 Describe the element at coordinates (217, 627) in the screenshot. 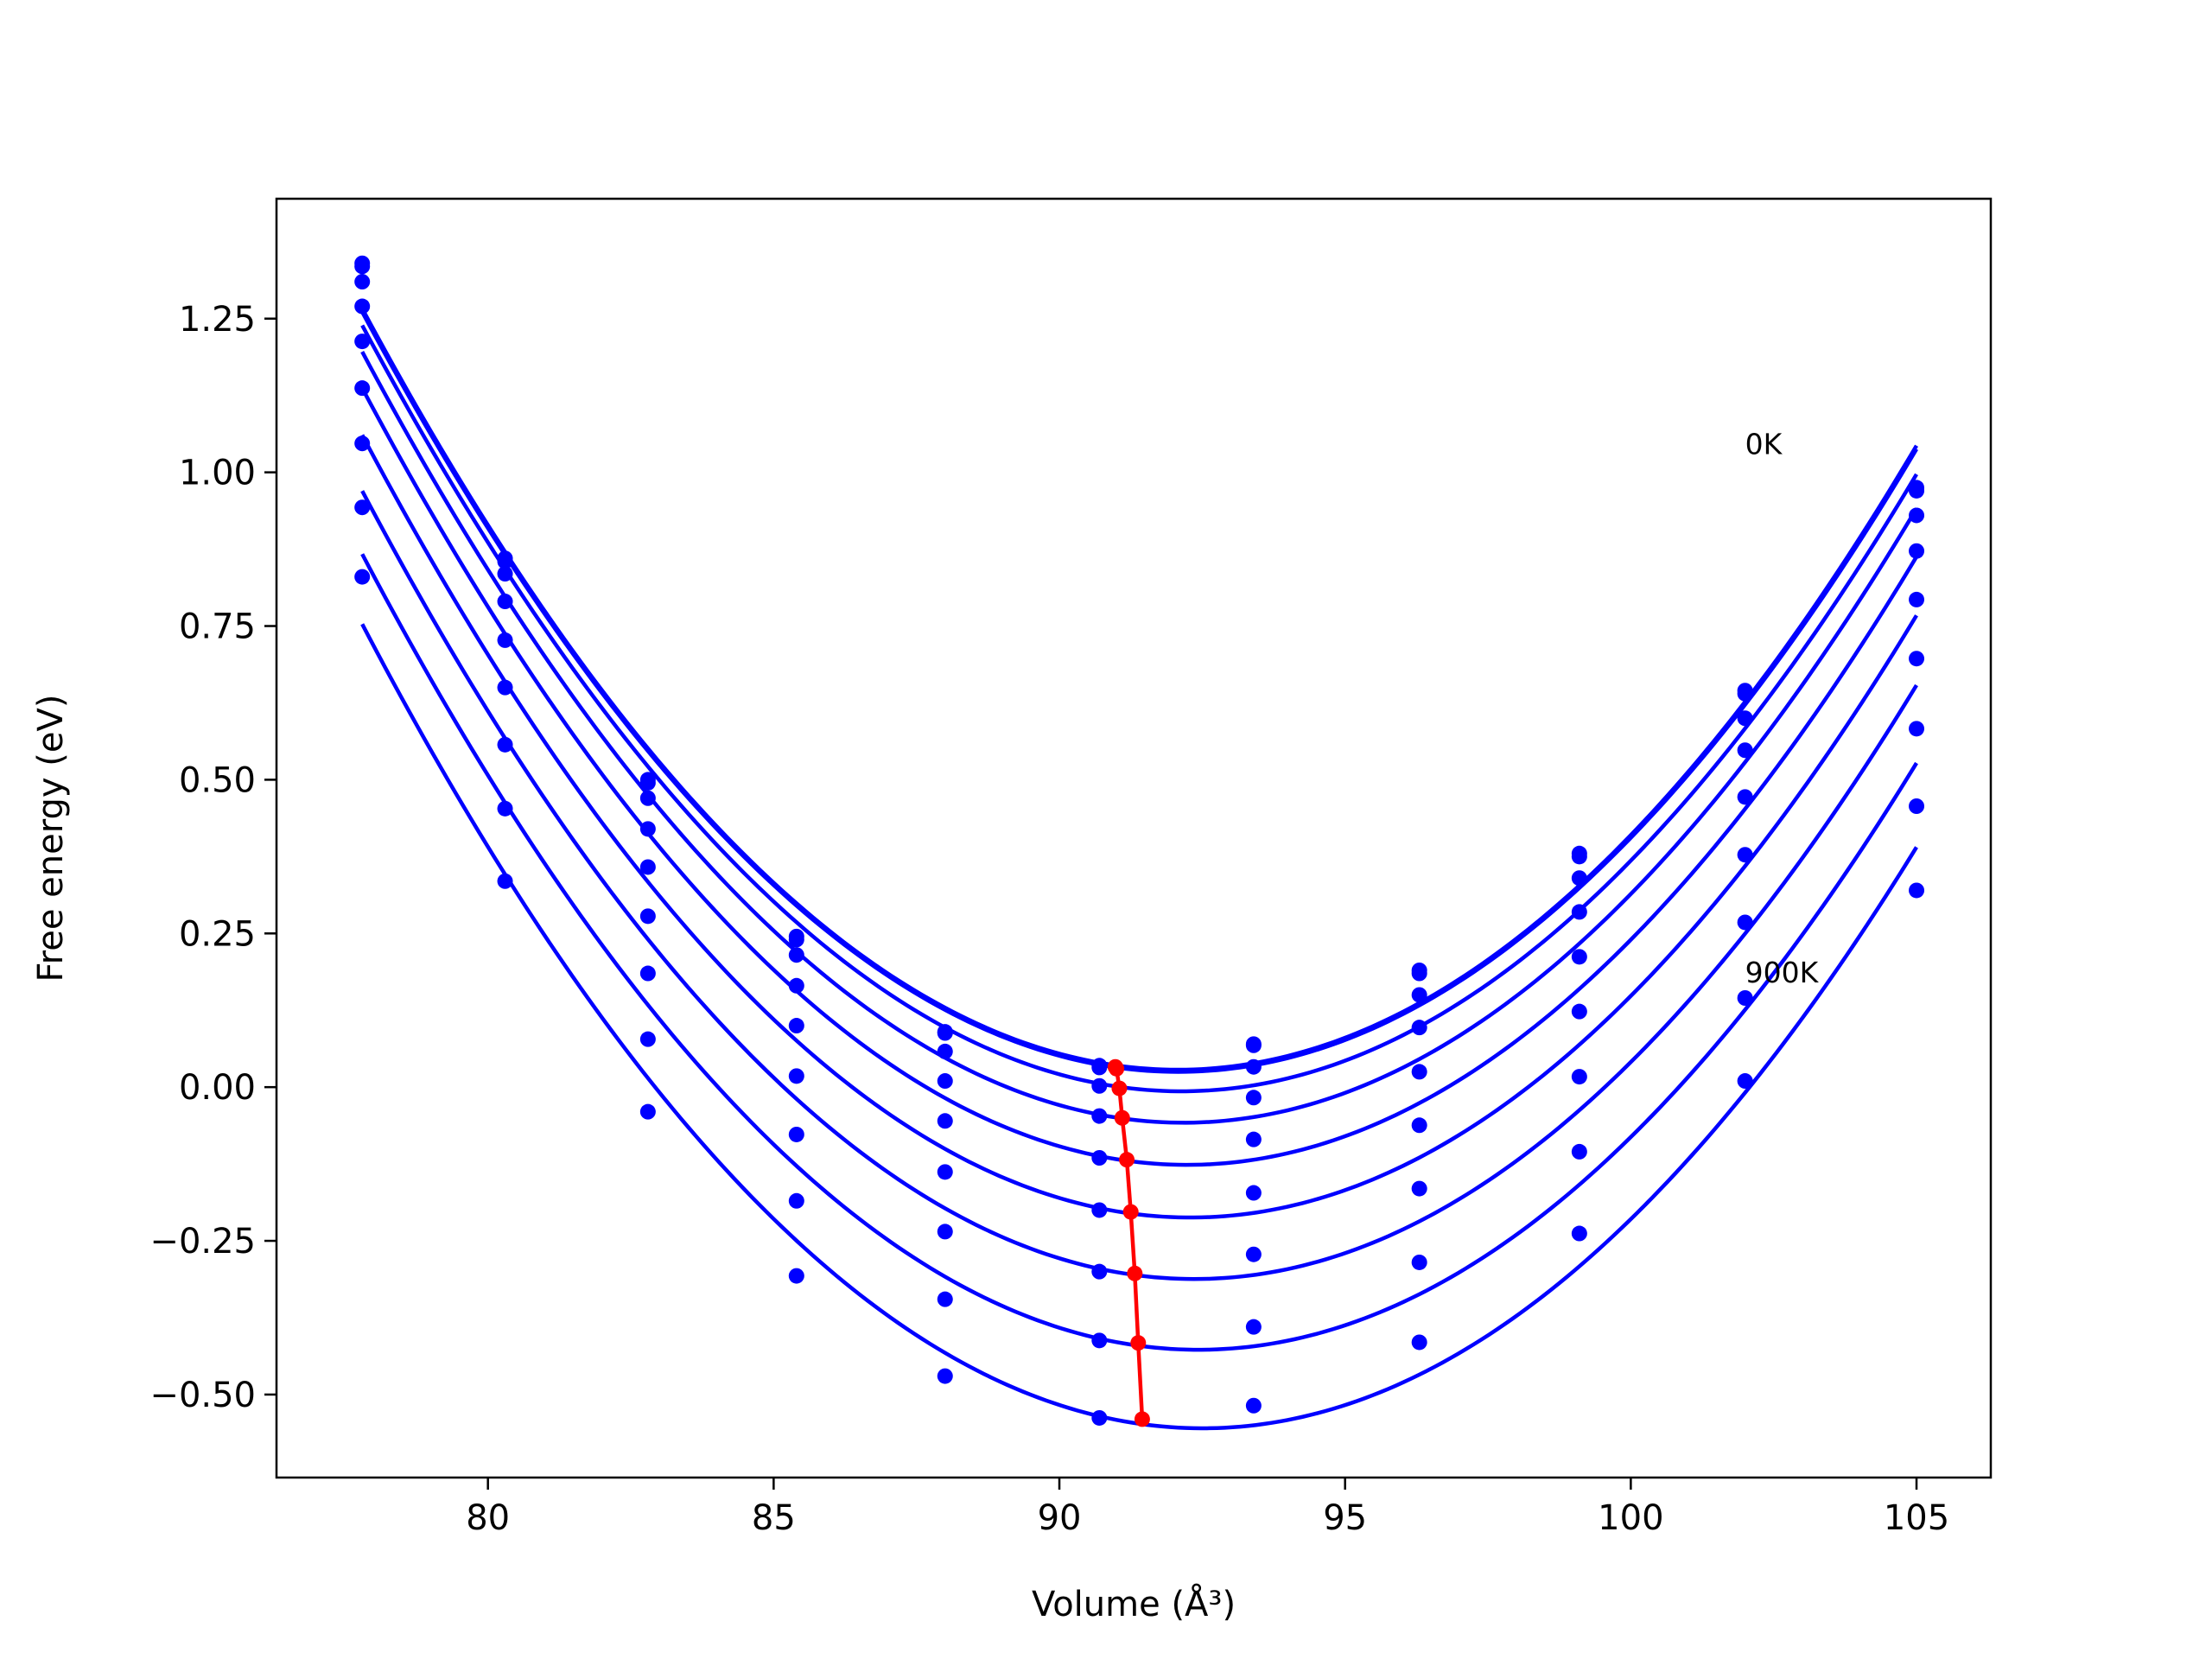

I see `y-tick-label: 0.75` at that location.